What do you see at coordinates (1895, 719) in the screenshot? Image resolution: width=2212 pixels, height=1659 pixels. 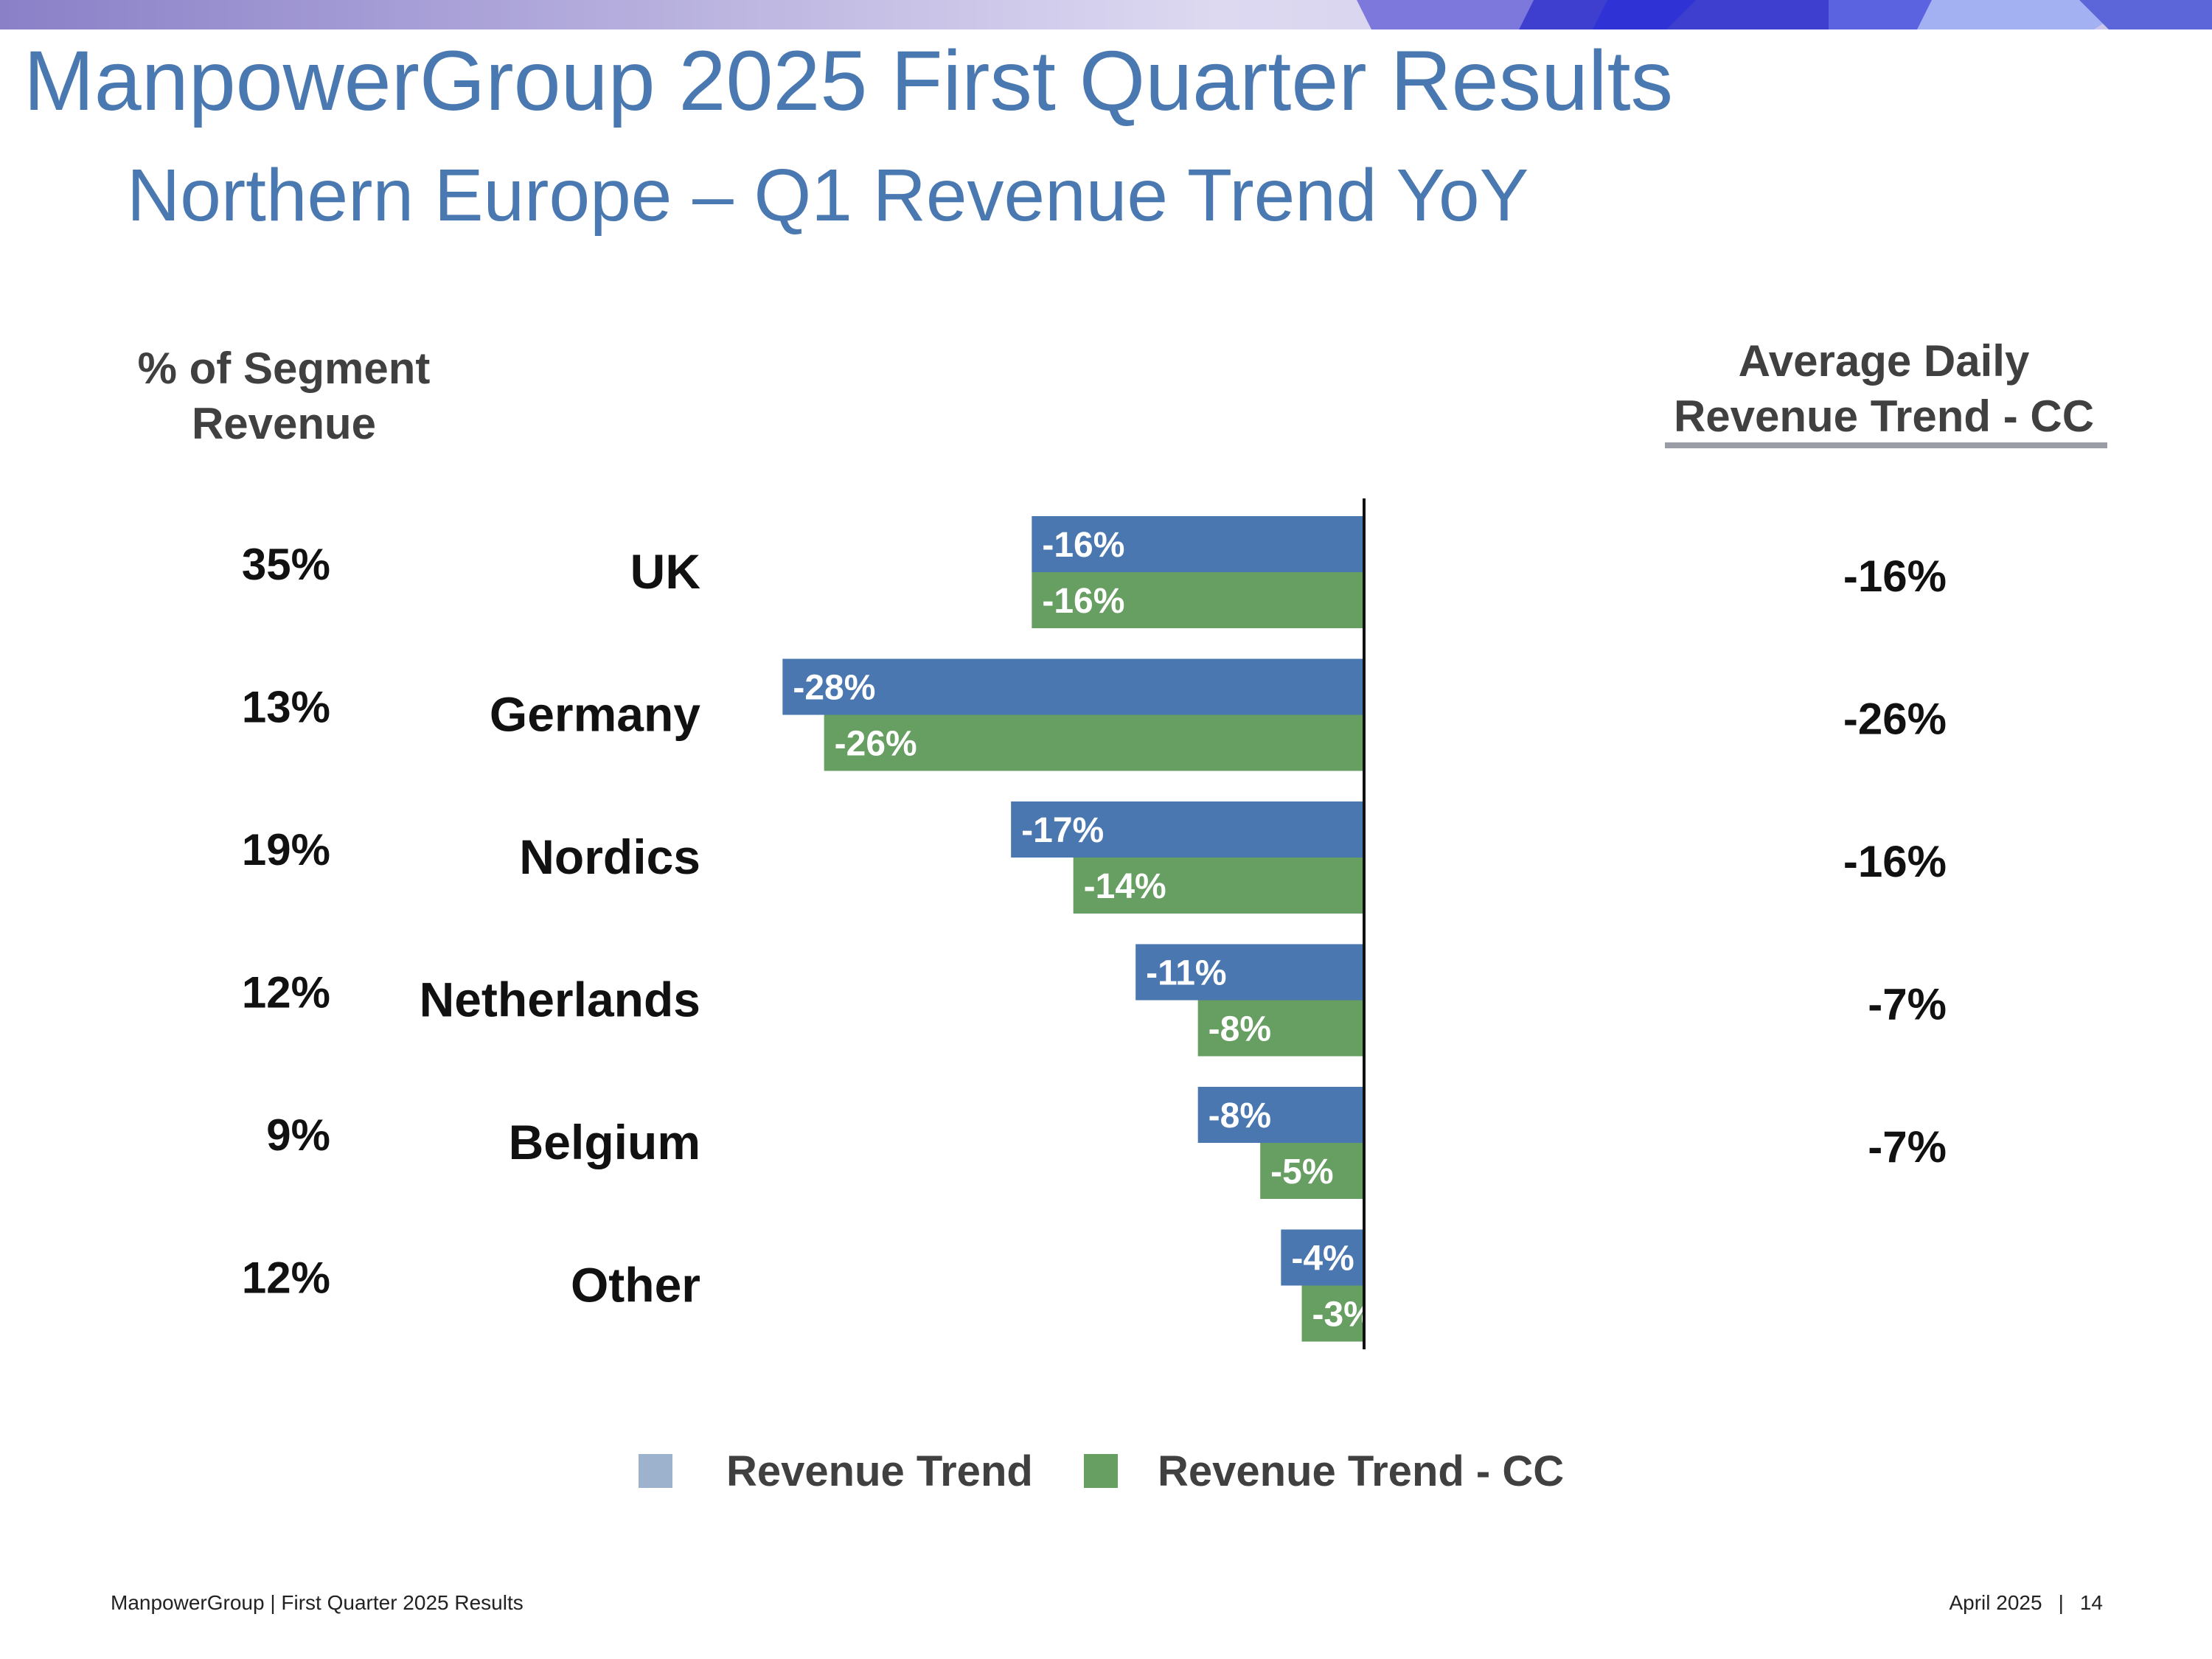 I see `average-daily-cc-germany: -26%` at bounding box center [1895, 719].